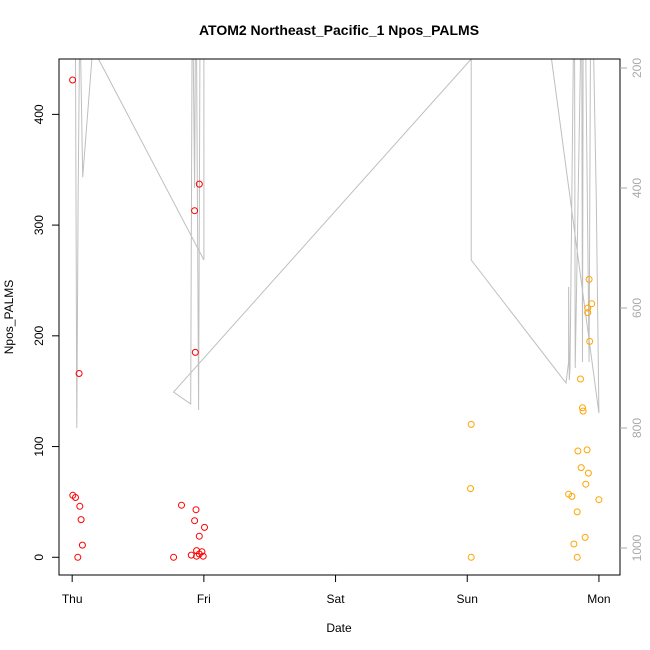 The height and width of the screenshot is (650, 650). What do you see at coordinates (637, 308) in the screenshot?
I see `right-axis-tick-label: 600` at bounding box center [637, 308].